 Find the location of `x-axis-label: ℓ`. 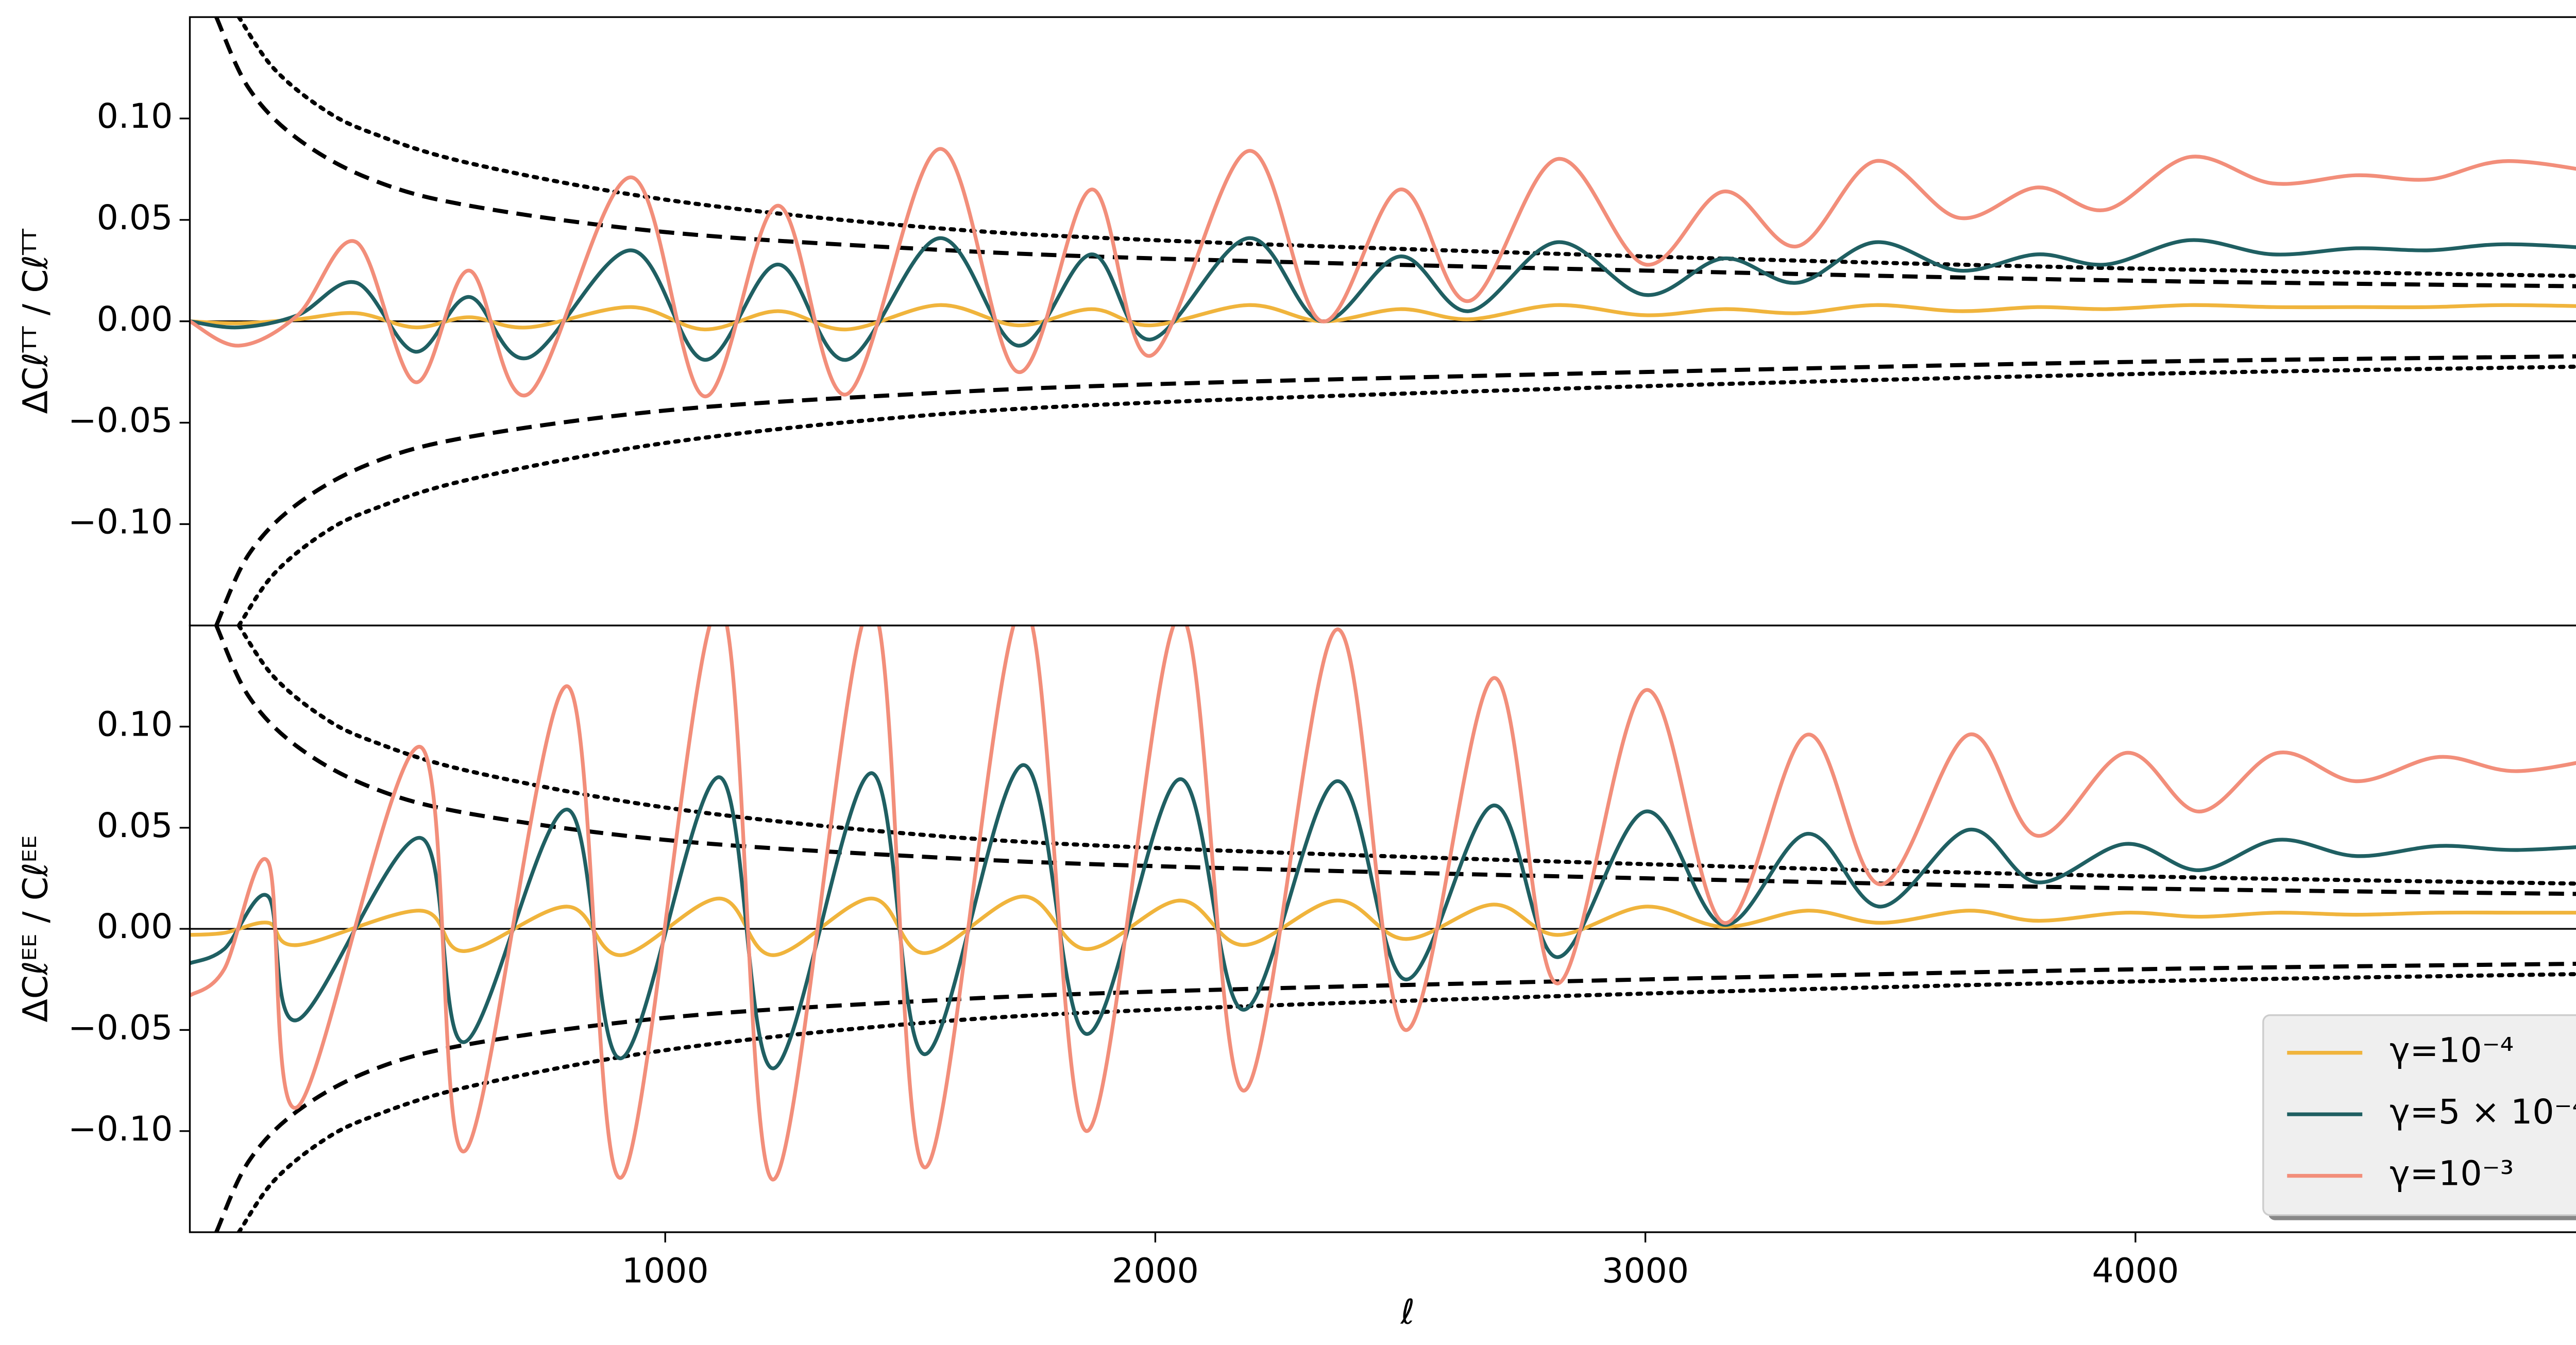

x-axis-label: ℓ is located at coordinates (1407, 1311).